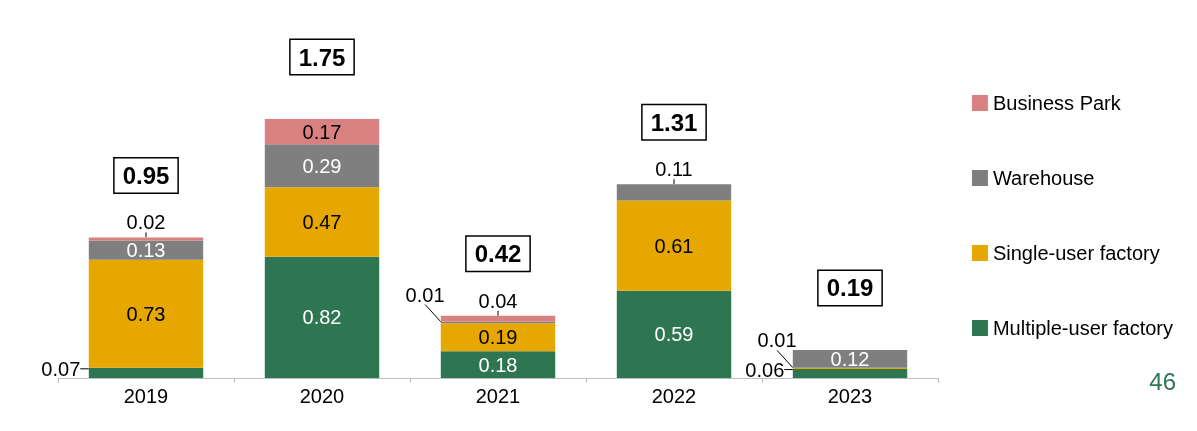  I want to click on data-label: 0.13, so click(146, 250).